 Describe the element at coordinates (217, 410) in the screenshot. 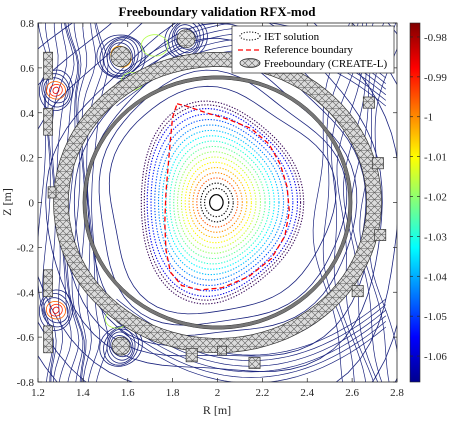

I see `x-axis-label: R [m]` at that location.